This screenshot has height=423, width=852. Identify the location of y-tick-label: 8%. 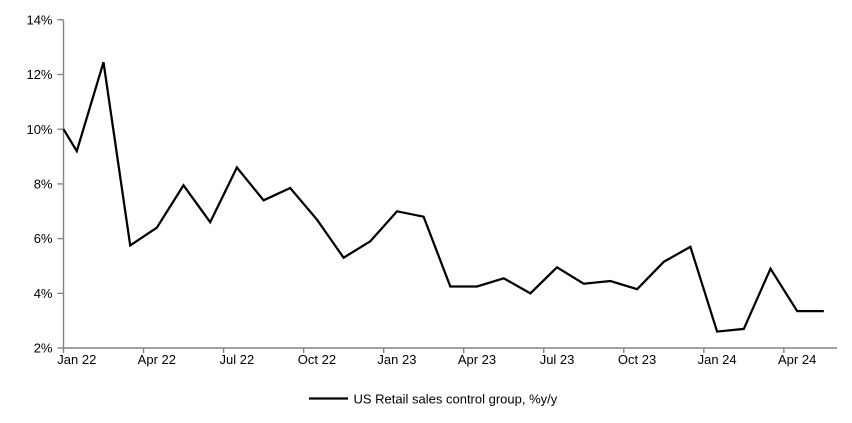
(43, 183).